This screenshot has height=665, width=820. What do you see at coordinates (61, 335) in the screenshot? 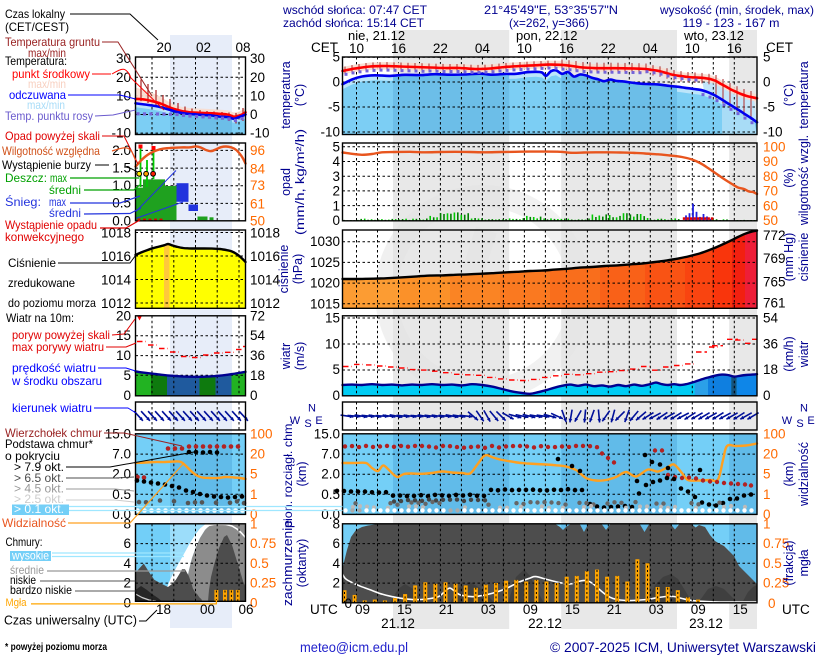
I see `svg-text: poryw powyżej skali` at bounding box center [61, 335].